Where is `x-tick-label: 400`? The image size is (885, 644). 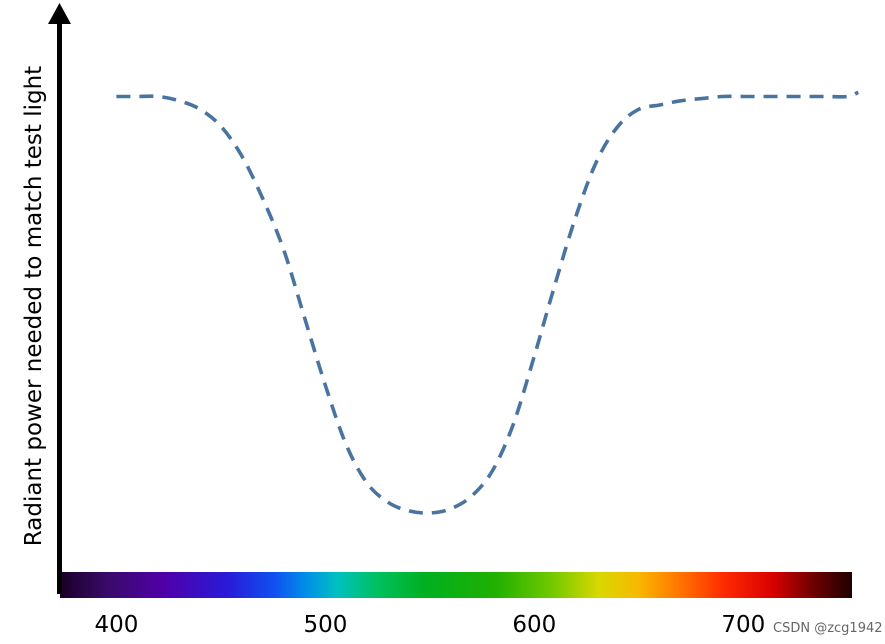
x-tick-label: 400 is located at coordinates (116, 625).